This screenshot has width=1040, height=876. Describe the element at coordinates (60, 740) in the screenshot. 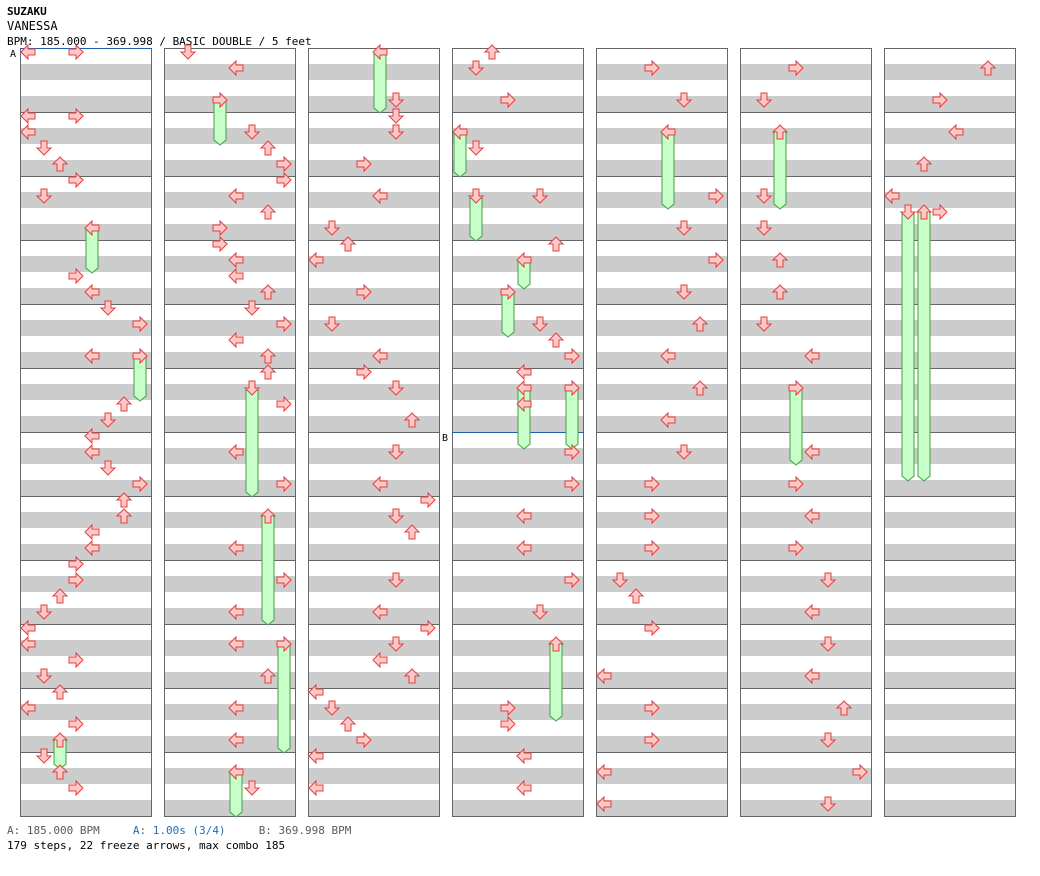

I see `freeze-head-up-arrow` at that location.